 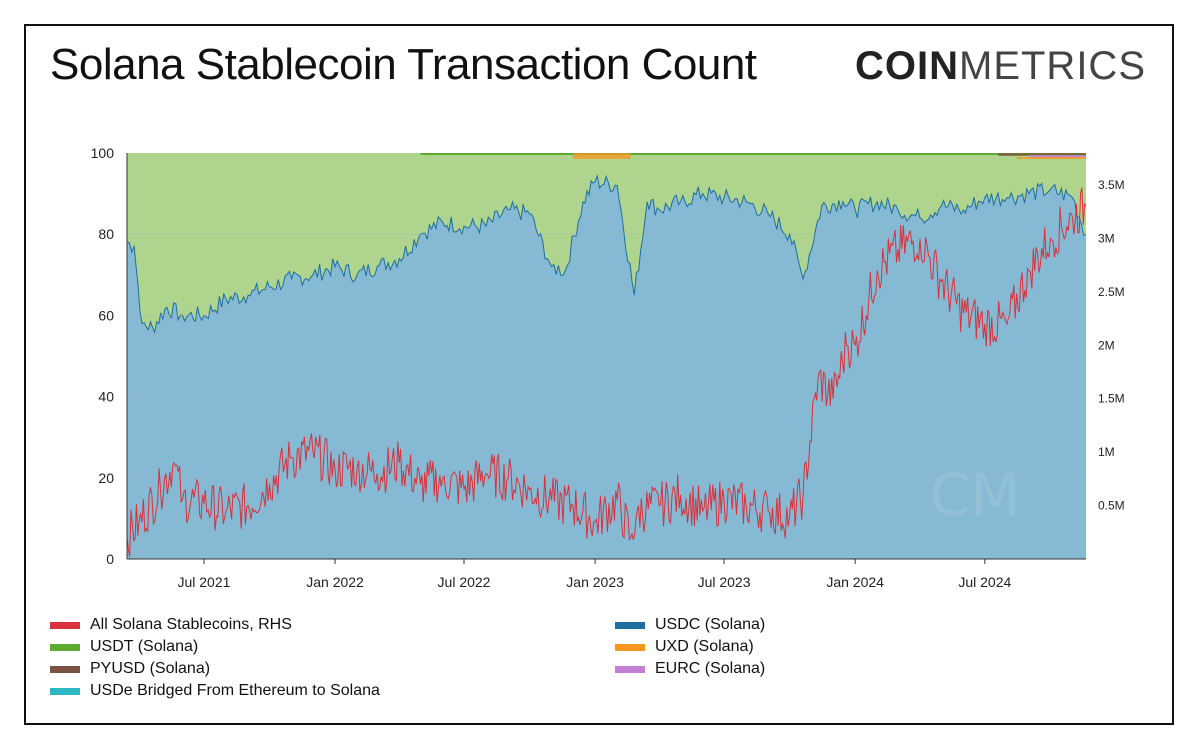 What do you see at coordinates (975, 495) in the screenshot?
I see `cm-watermark: CM` at bounding box center [975, 495].